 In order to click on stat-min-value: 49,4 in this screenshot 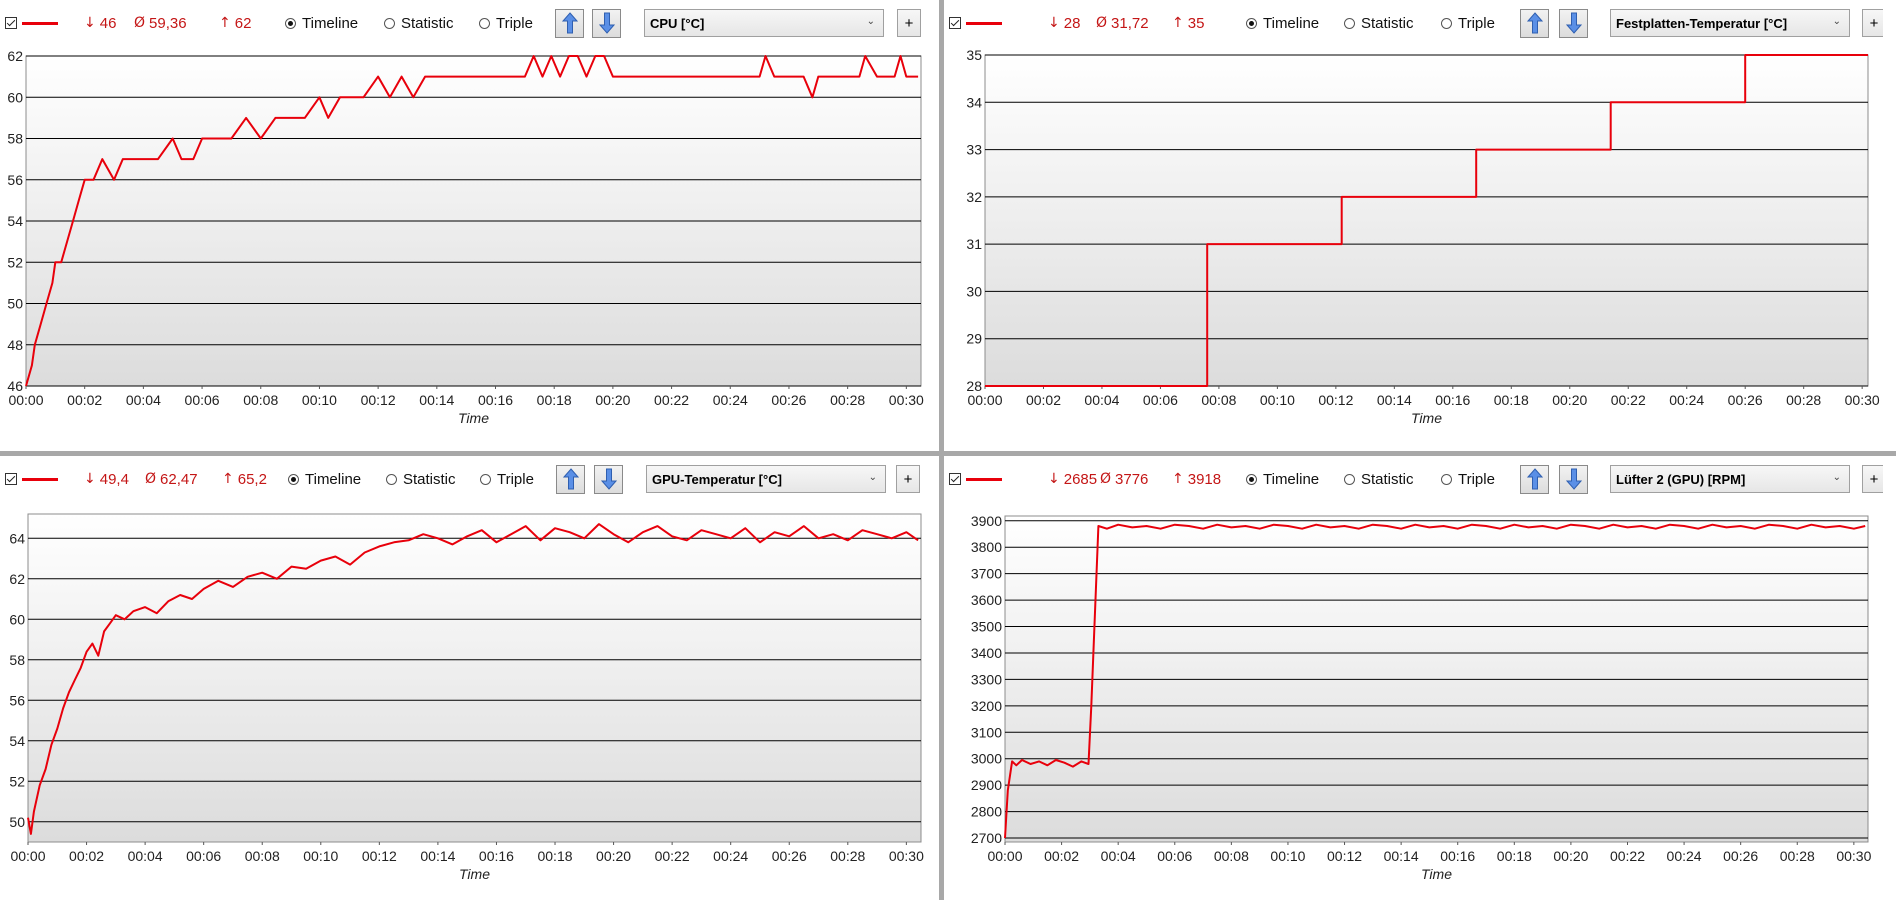, I will do `click(114, 479)`.